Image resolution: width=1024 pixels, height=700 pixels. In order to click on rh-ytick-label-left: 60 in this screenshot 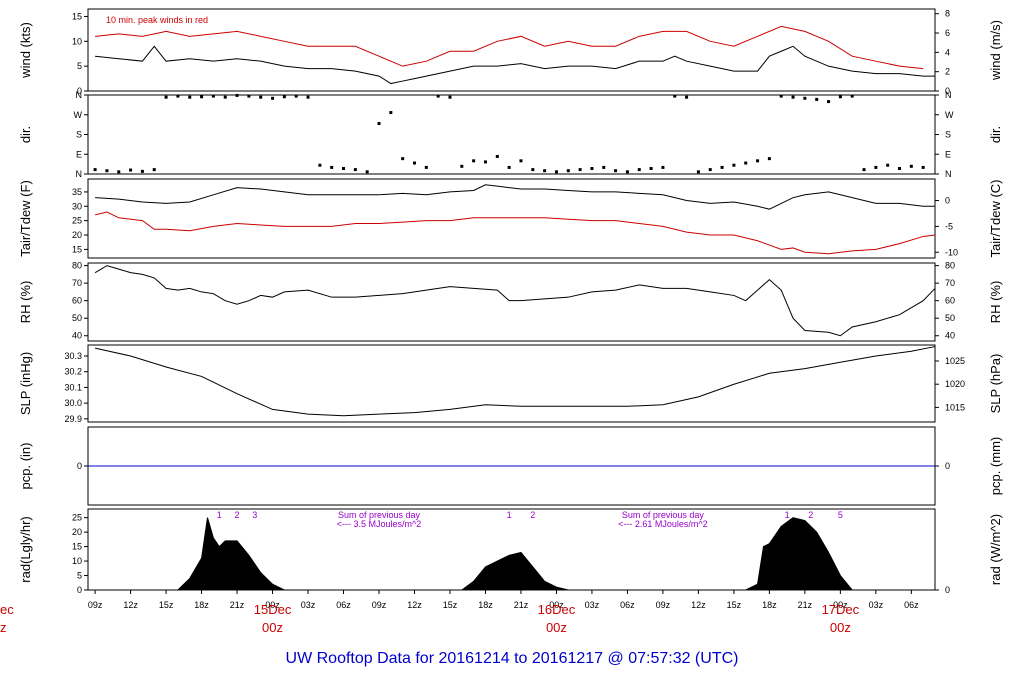, I will do `click(77, 301)`.